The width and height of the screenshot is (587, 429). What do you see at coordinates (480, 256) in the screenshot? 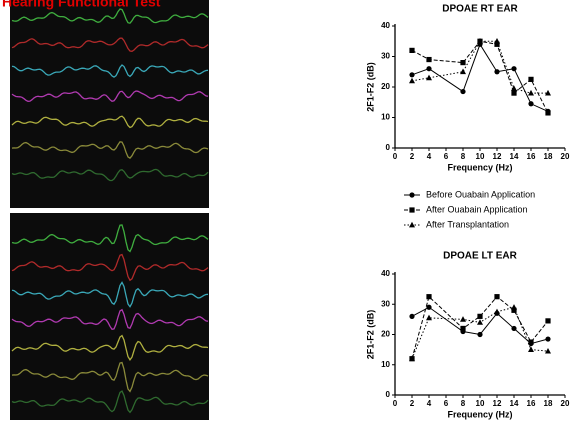
I see `chart-title: DPOAE LT EAR` at bounding box center [480, 256].